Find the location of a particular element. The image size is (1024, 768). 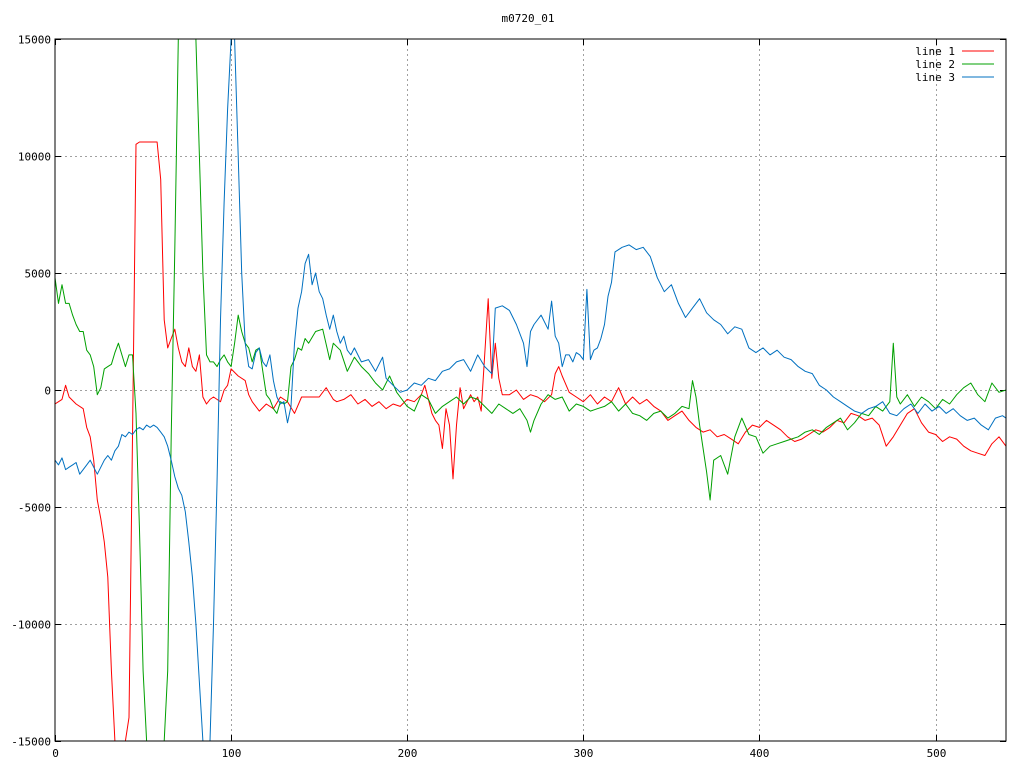

legend-label-2: line 2 is located at coordinates (935, 64).